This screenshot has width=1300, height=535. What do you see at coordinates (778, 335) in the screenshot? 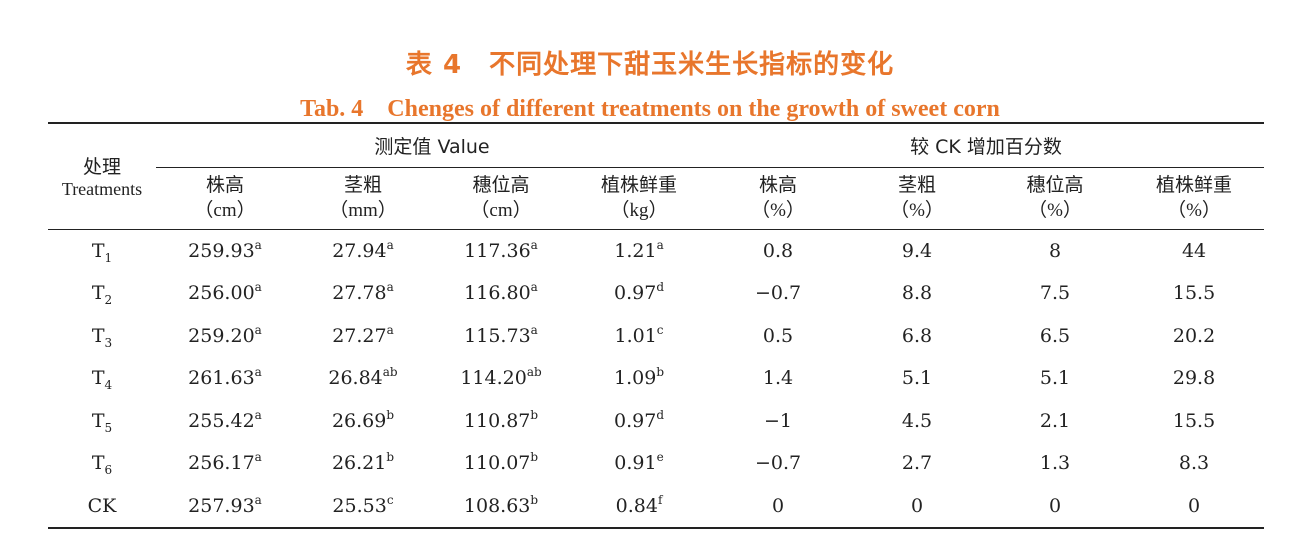
I see `cell-value: 0.5` at bounding box center [778, 335].